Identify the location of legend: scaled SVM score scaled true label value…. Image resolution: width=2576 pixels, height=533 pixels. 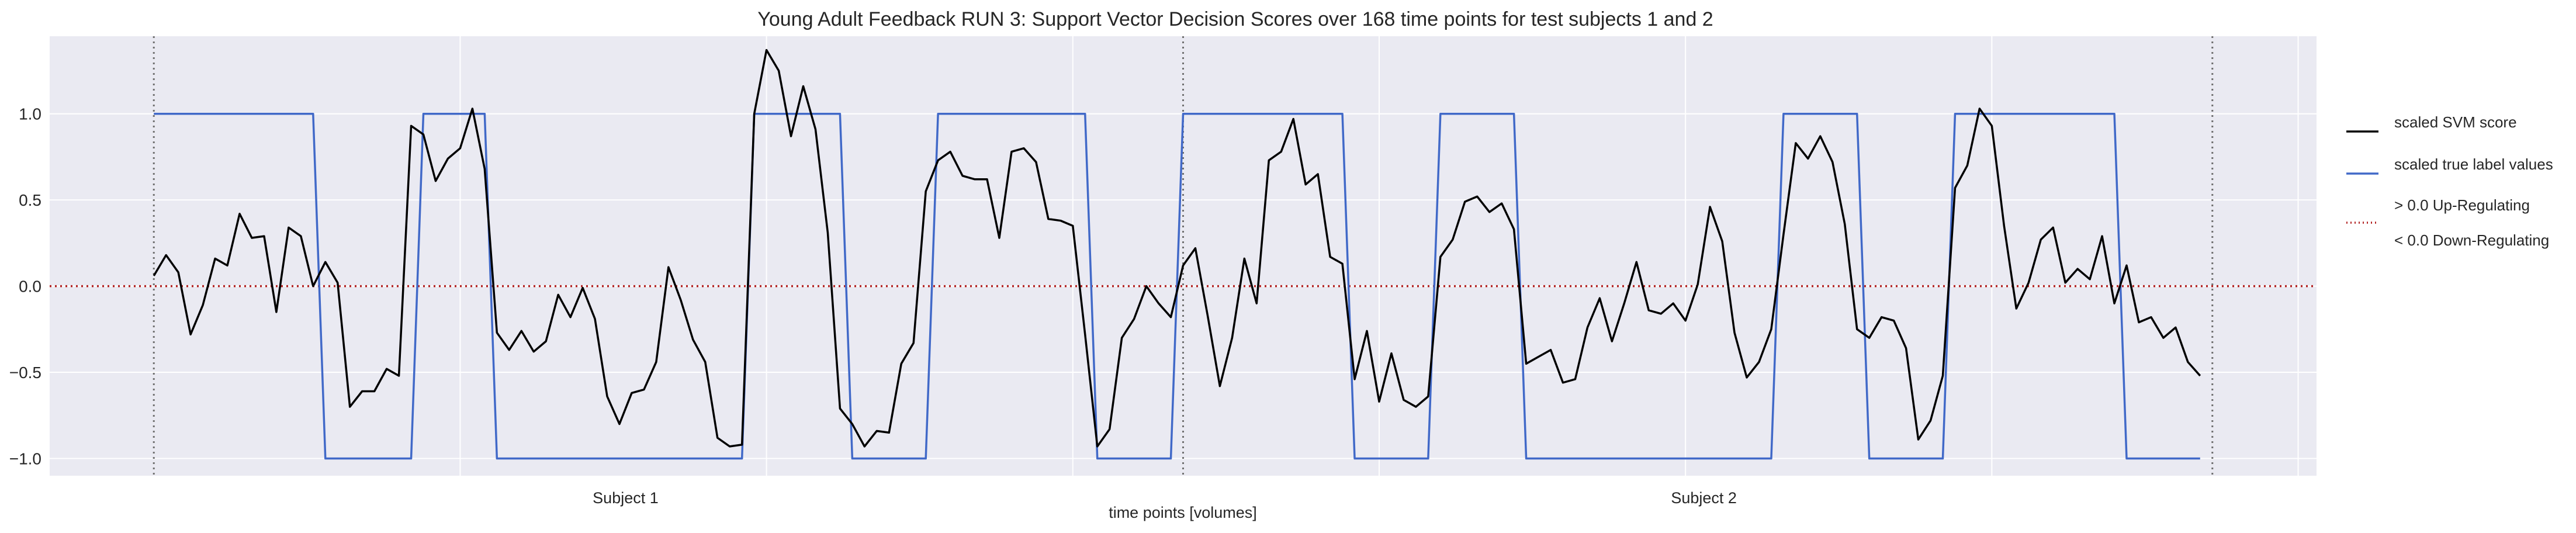
(2449, 181).